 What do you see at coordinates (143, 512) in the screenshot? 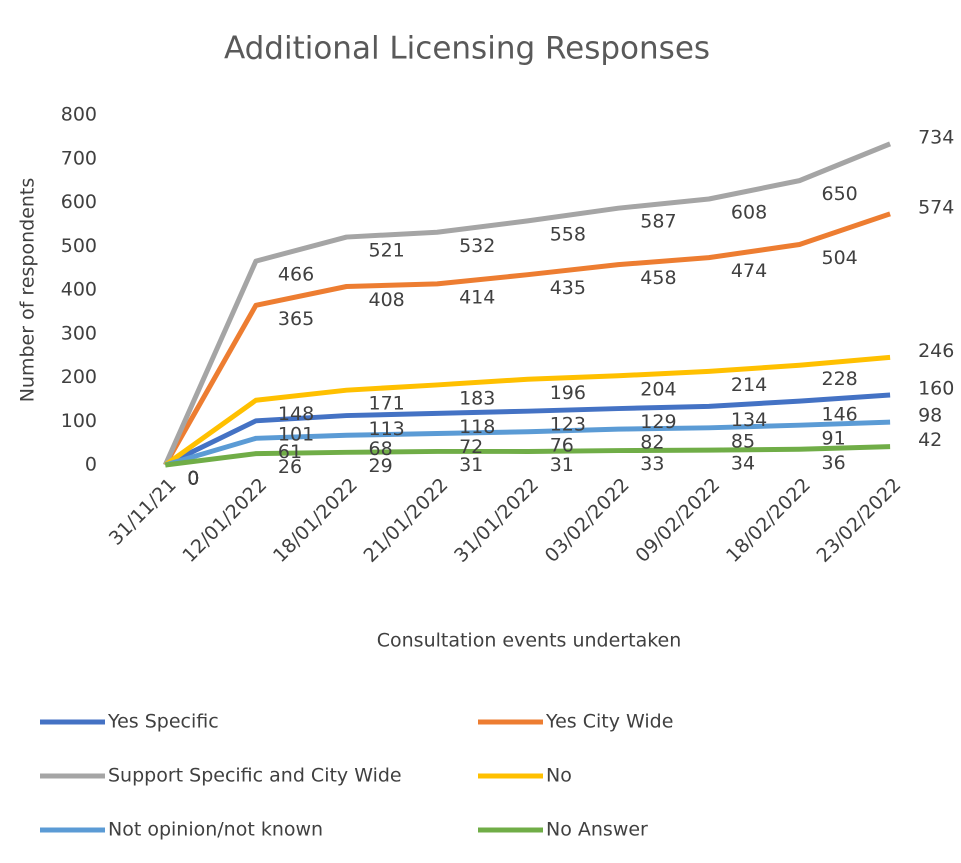
I see `x-tick-label: 31/11/21` at bounding box center [143, 512].